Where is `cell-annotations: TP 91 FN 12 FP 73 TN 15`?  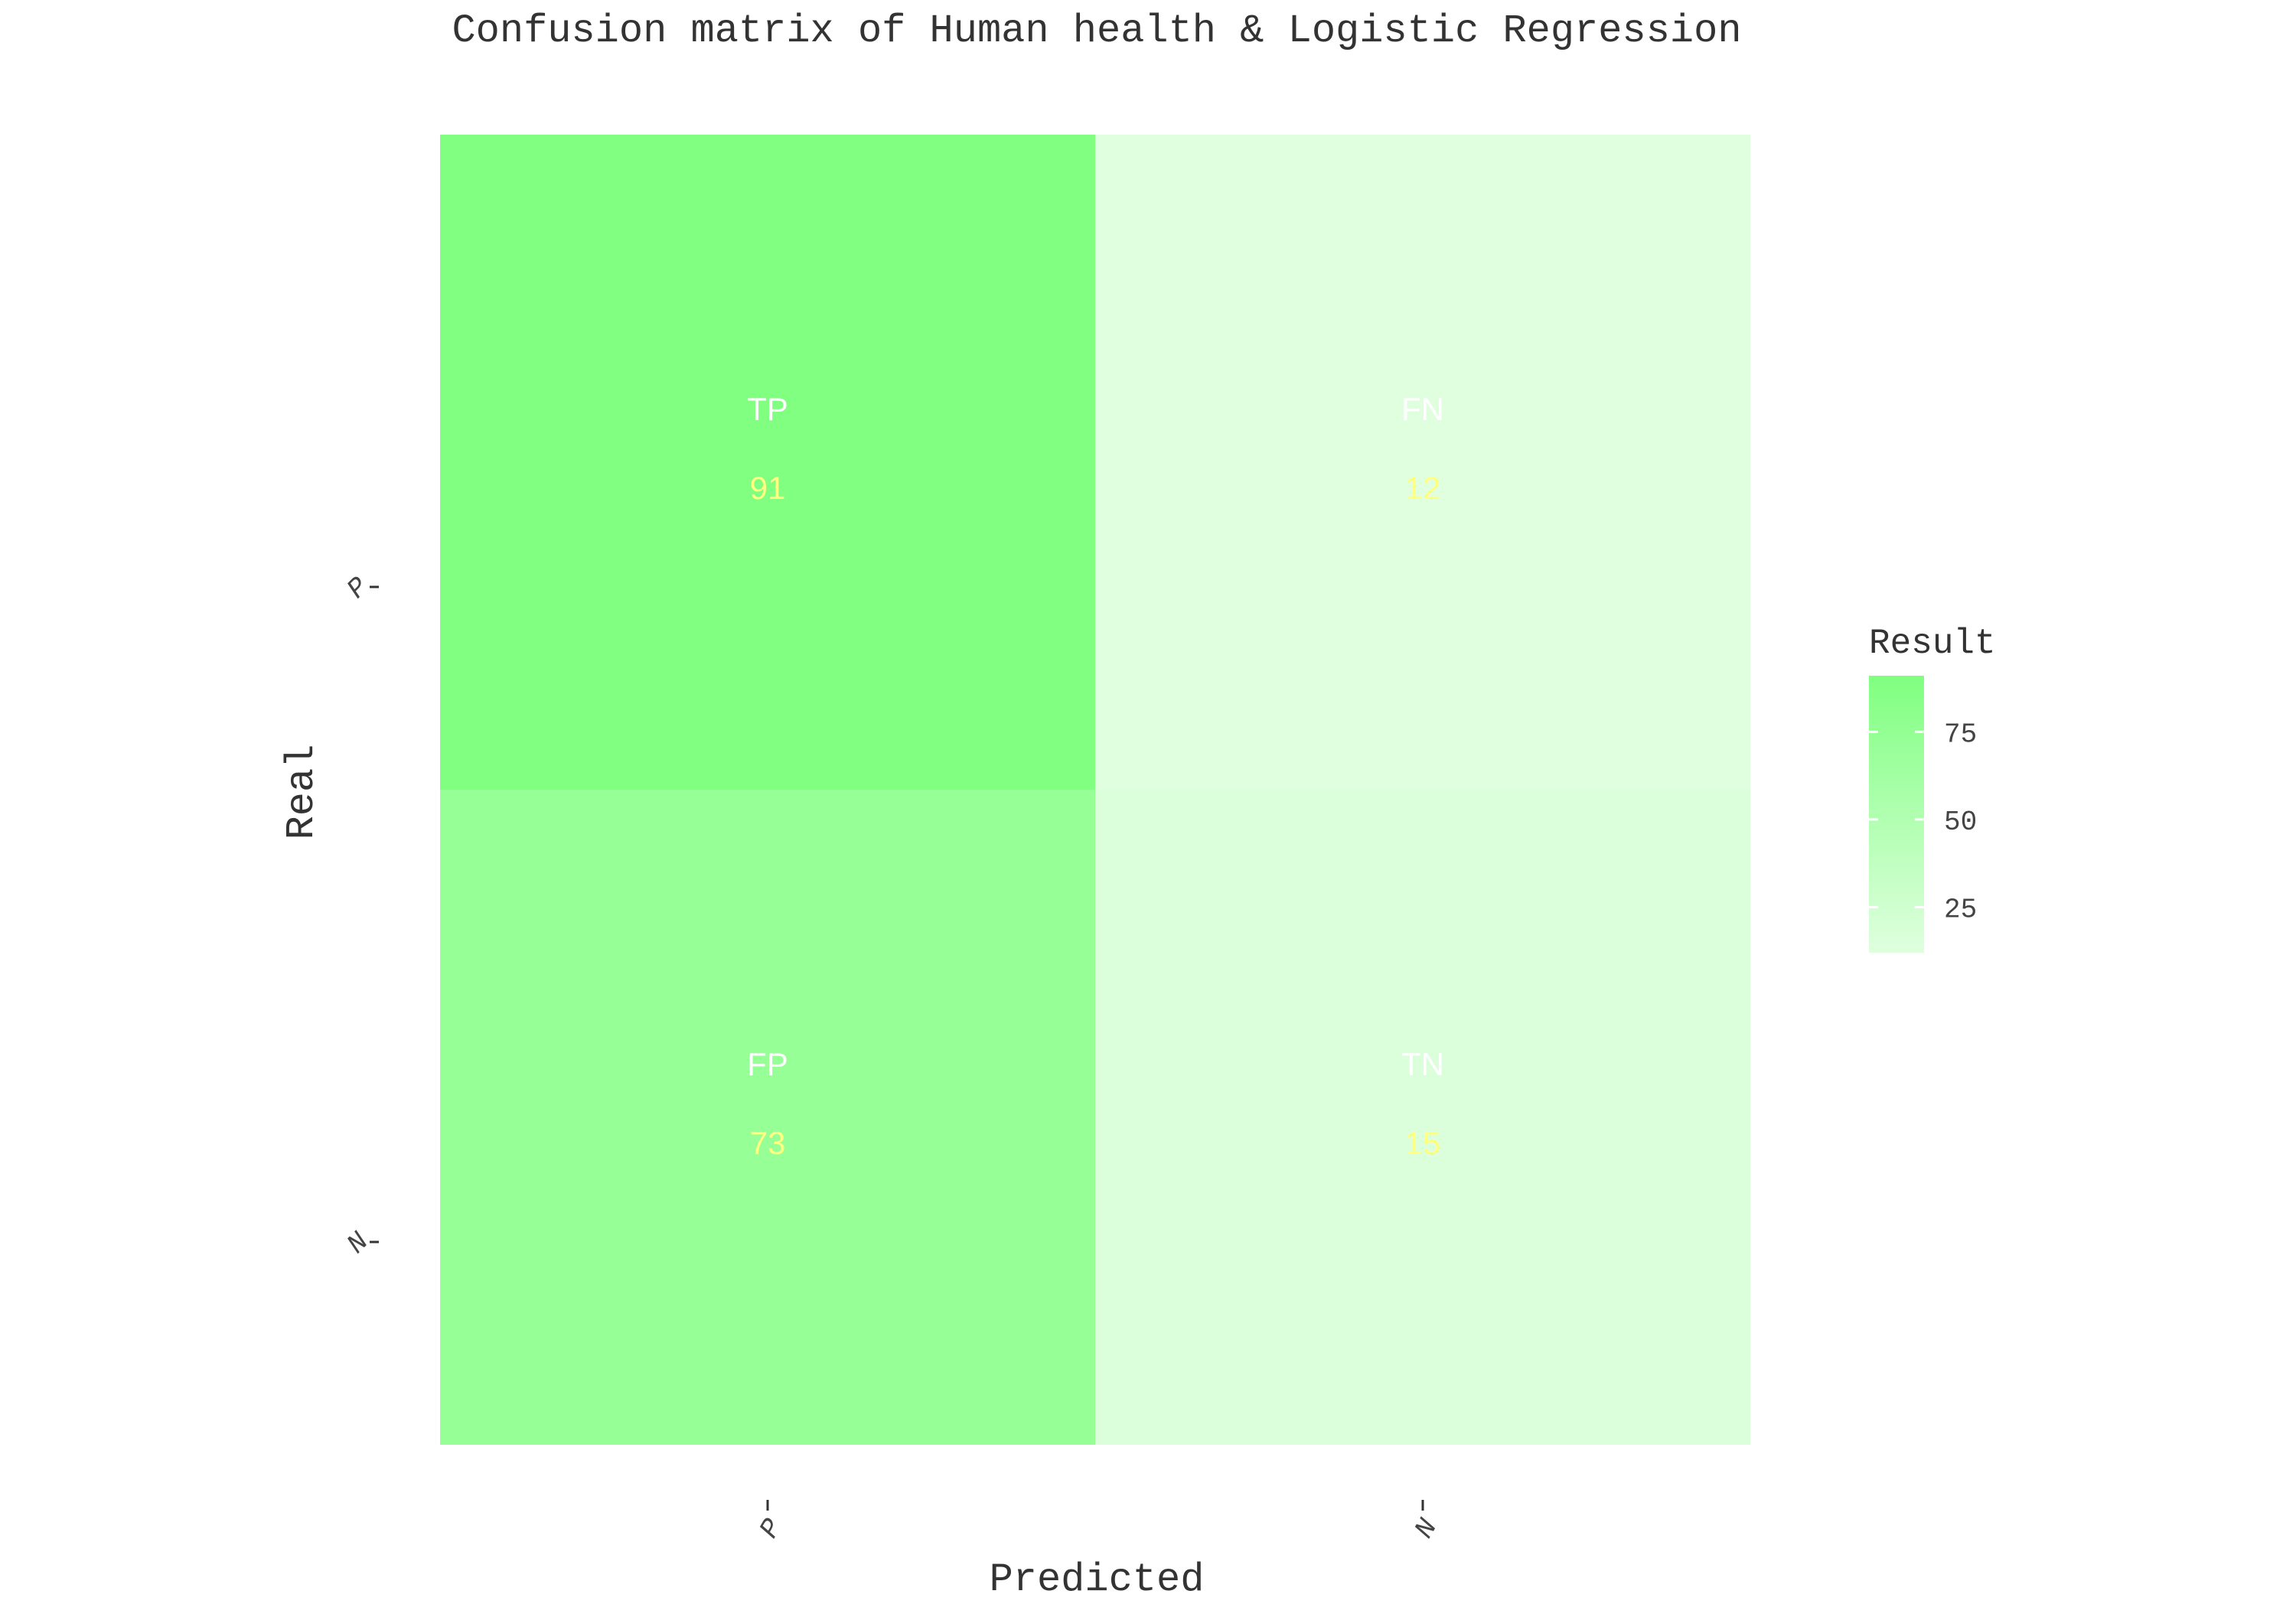
cell-annotations: TP 91 FN 12 FP 73 TN 15 is located at coordinates (1095, 776).